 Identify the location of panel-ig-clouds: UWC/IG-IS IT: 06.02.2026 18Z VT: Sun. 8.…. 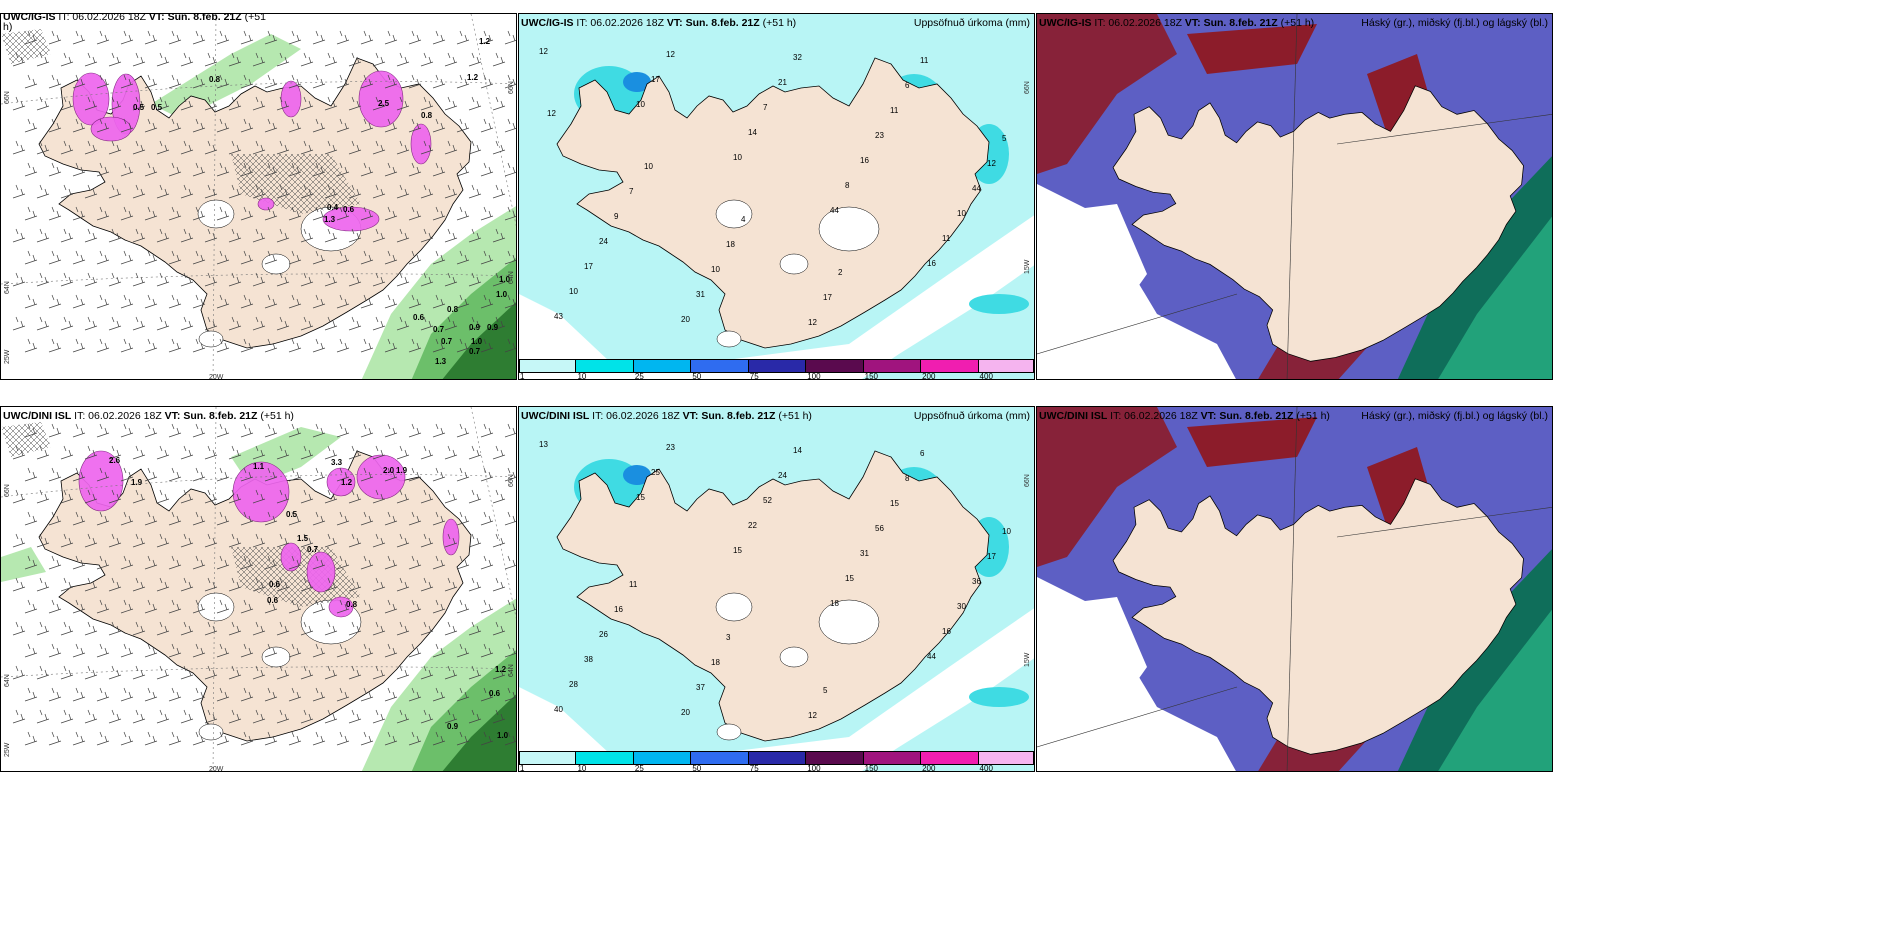
(1294, 196).